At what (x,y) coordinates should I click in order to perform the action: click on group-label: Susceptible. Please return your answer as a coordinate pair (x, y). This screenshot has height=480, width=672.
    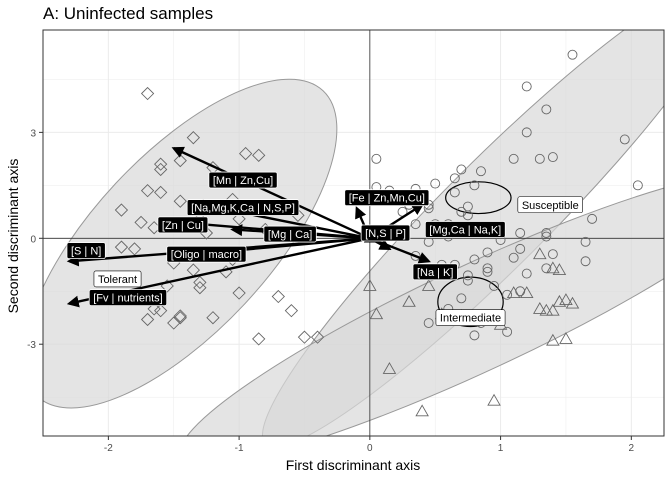
    Looking at the image, I should click on (550, 205).